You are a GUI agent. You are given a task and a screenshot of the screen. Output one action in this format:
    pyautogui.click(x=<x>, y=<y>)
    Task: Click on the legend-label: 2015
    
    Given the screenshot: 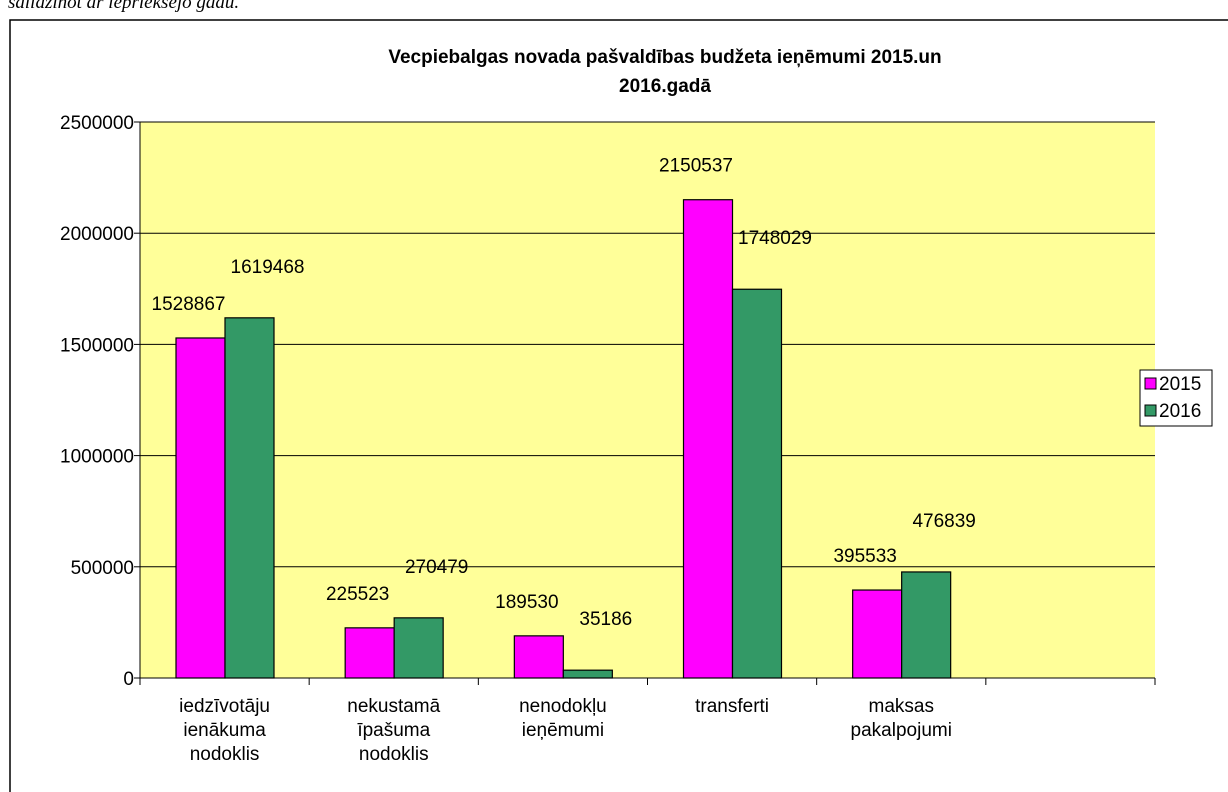 What is the action you would take?
    pyautogui.click(x=1180, y=384)
    